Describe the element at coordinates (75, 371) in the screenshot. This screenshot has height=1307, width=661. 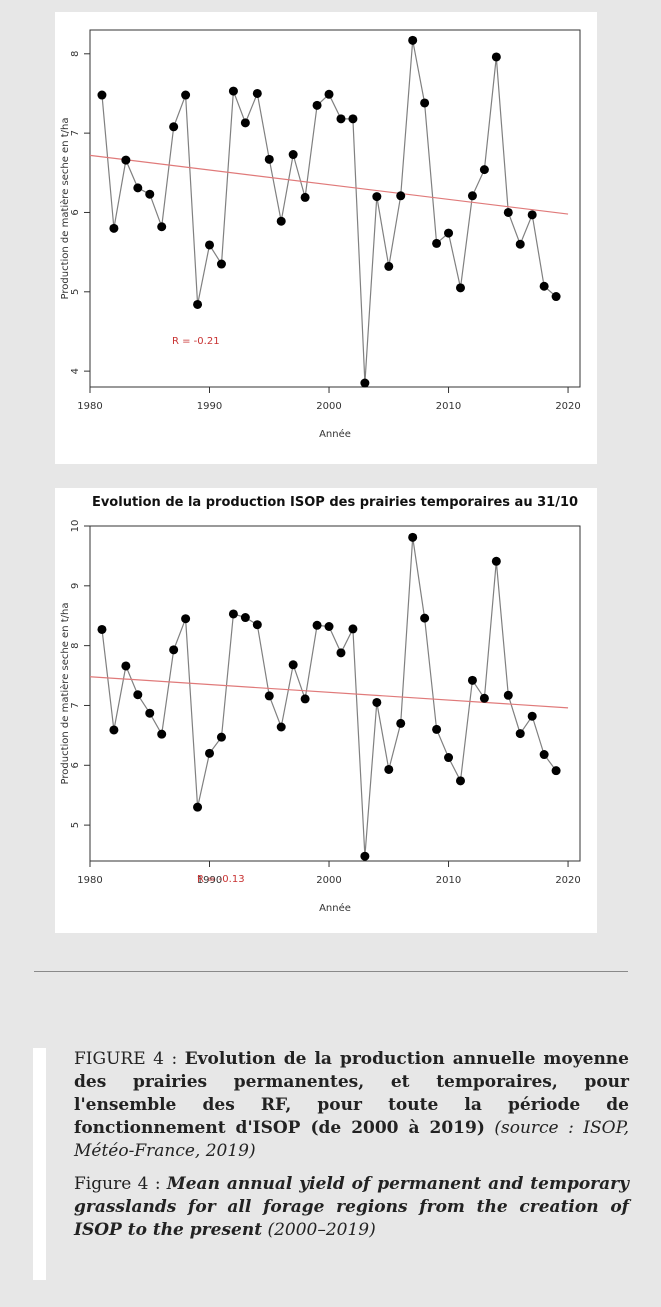
I see `y-tick-label: 4` at that location.